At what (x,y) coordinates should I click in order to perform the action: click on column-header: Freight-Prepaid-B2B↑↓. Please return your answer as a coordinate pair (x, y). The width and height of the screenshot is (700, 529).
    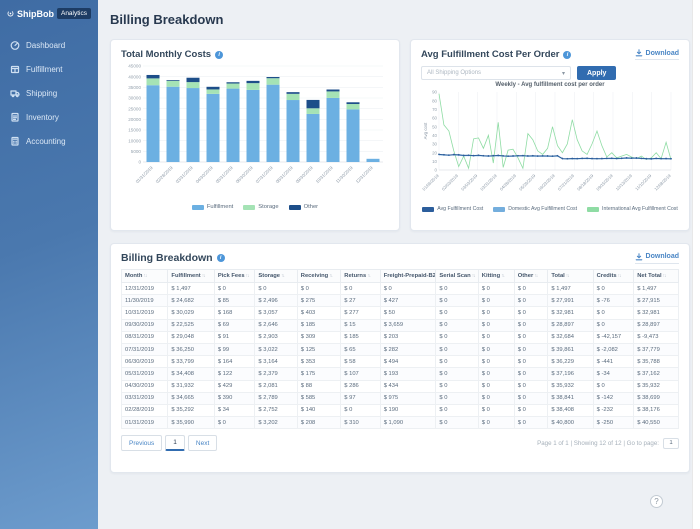
    Looking at the image, I should click on (408, 276).